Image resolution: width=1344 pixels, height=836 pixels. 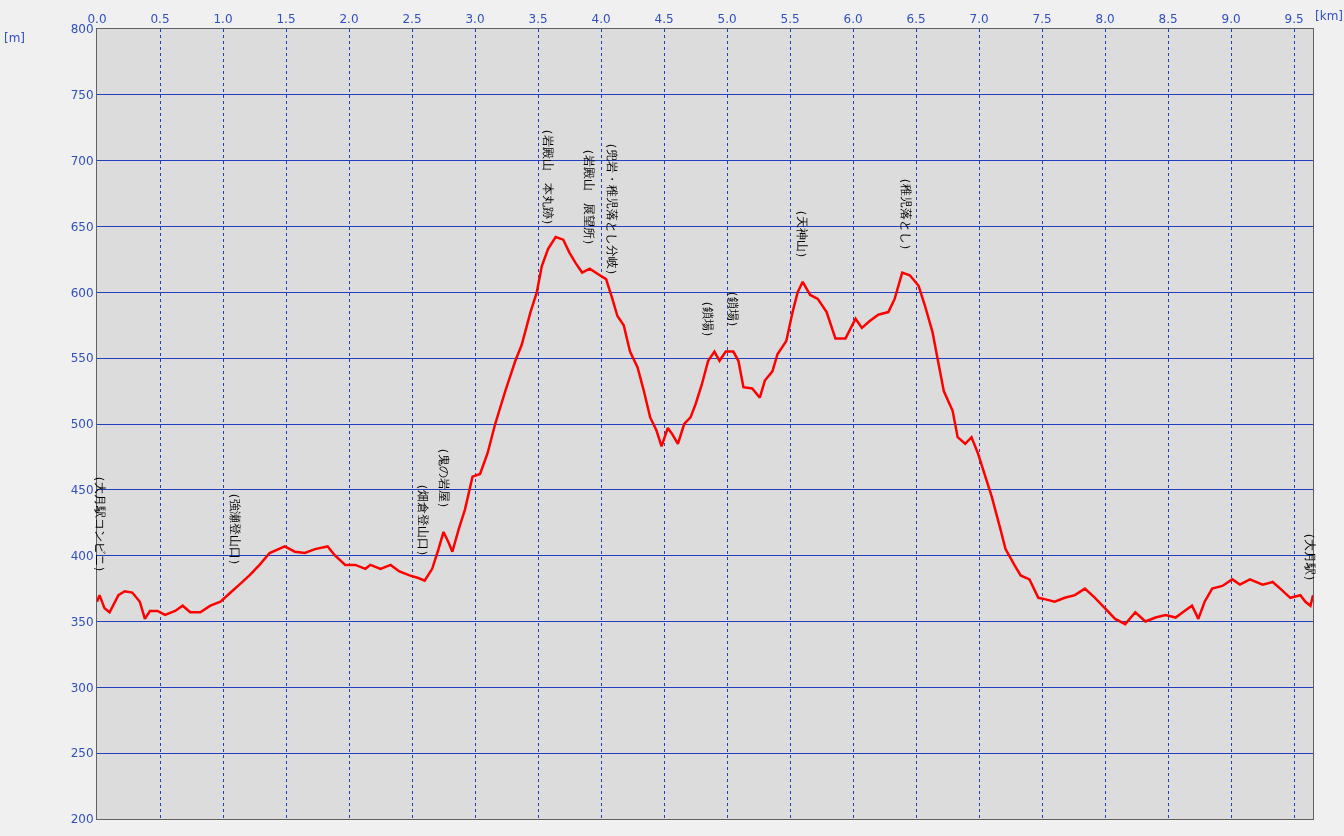 I want to click on y-tick-label: 400, so click(x=82, y=555).